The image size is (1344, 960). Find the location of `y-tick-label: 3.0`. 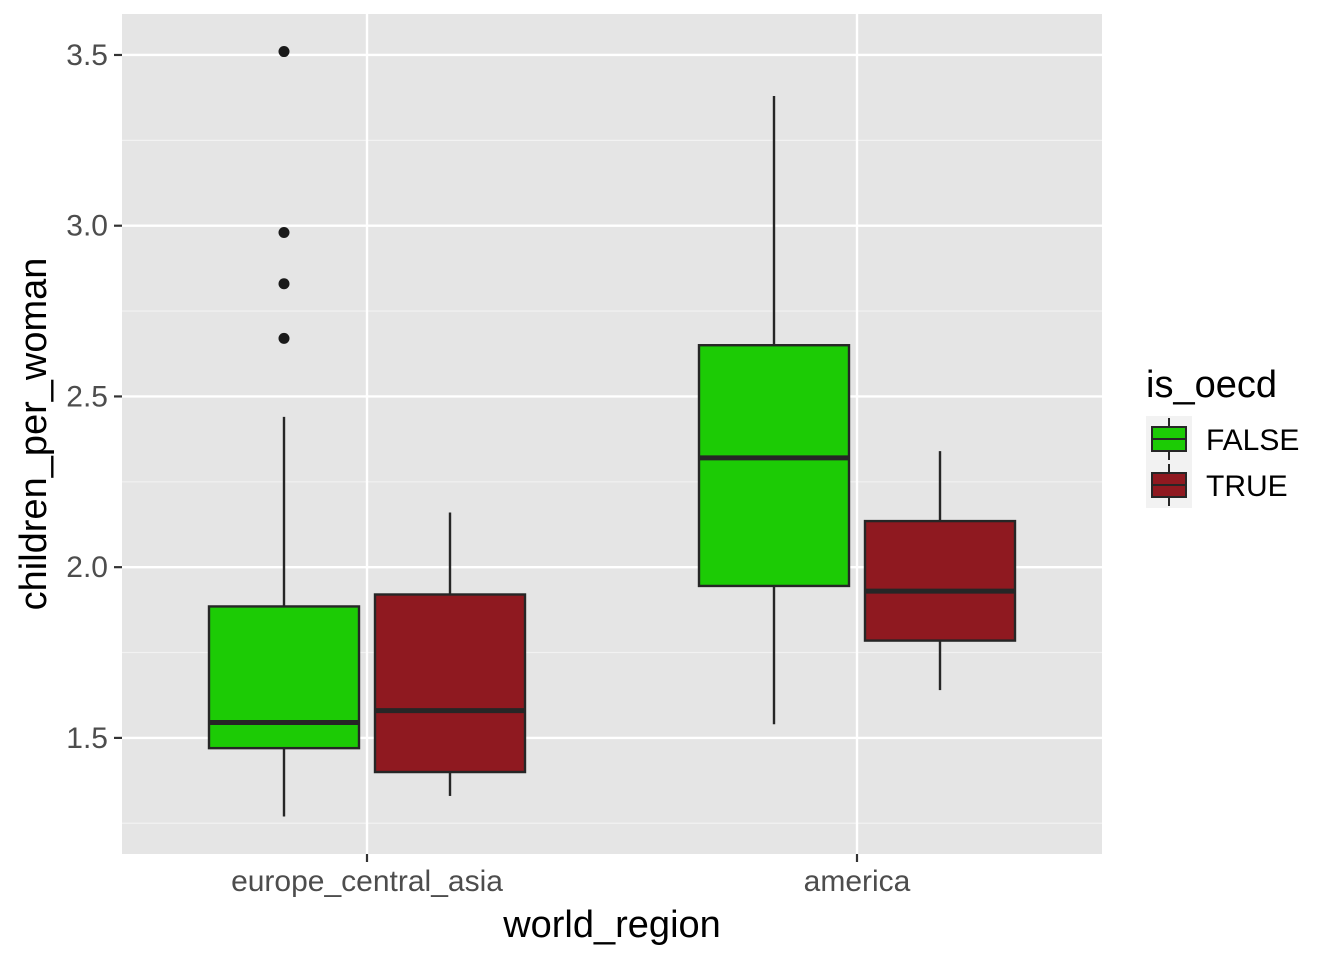

y-tick-label: 3.0 is located at coordinates (87, 226).